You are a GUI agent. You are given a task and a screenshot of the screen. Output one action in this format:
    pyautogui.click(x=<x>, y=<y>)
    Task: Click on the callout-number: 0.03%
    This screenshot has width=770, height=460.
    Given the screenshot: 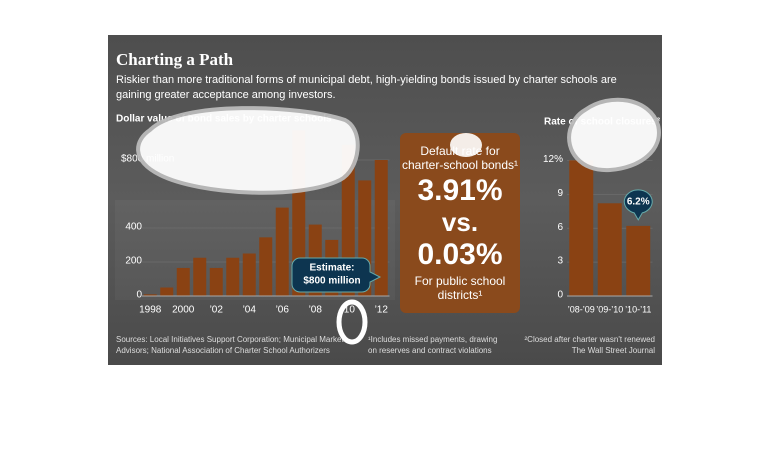 What is the action you would take?
    pyautogui.click(x=459, y=254)
    